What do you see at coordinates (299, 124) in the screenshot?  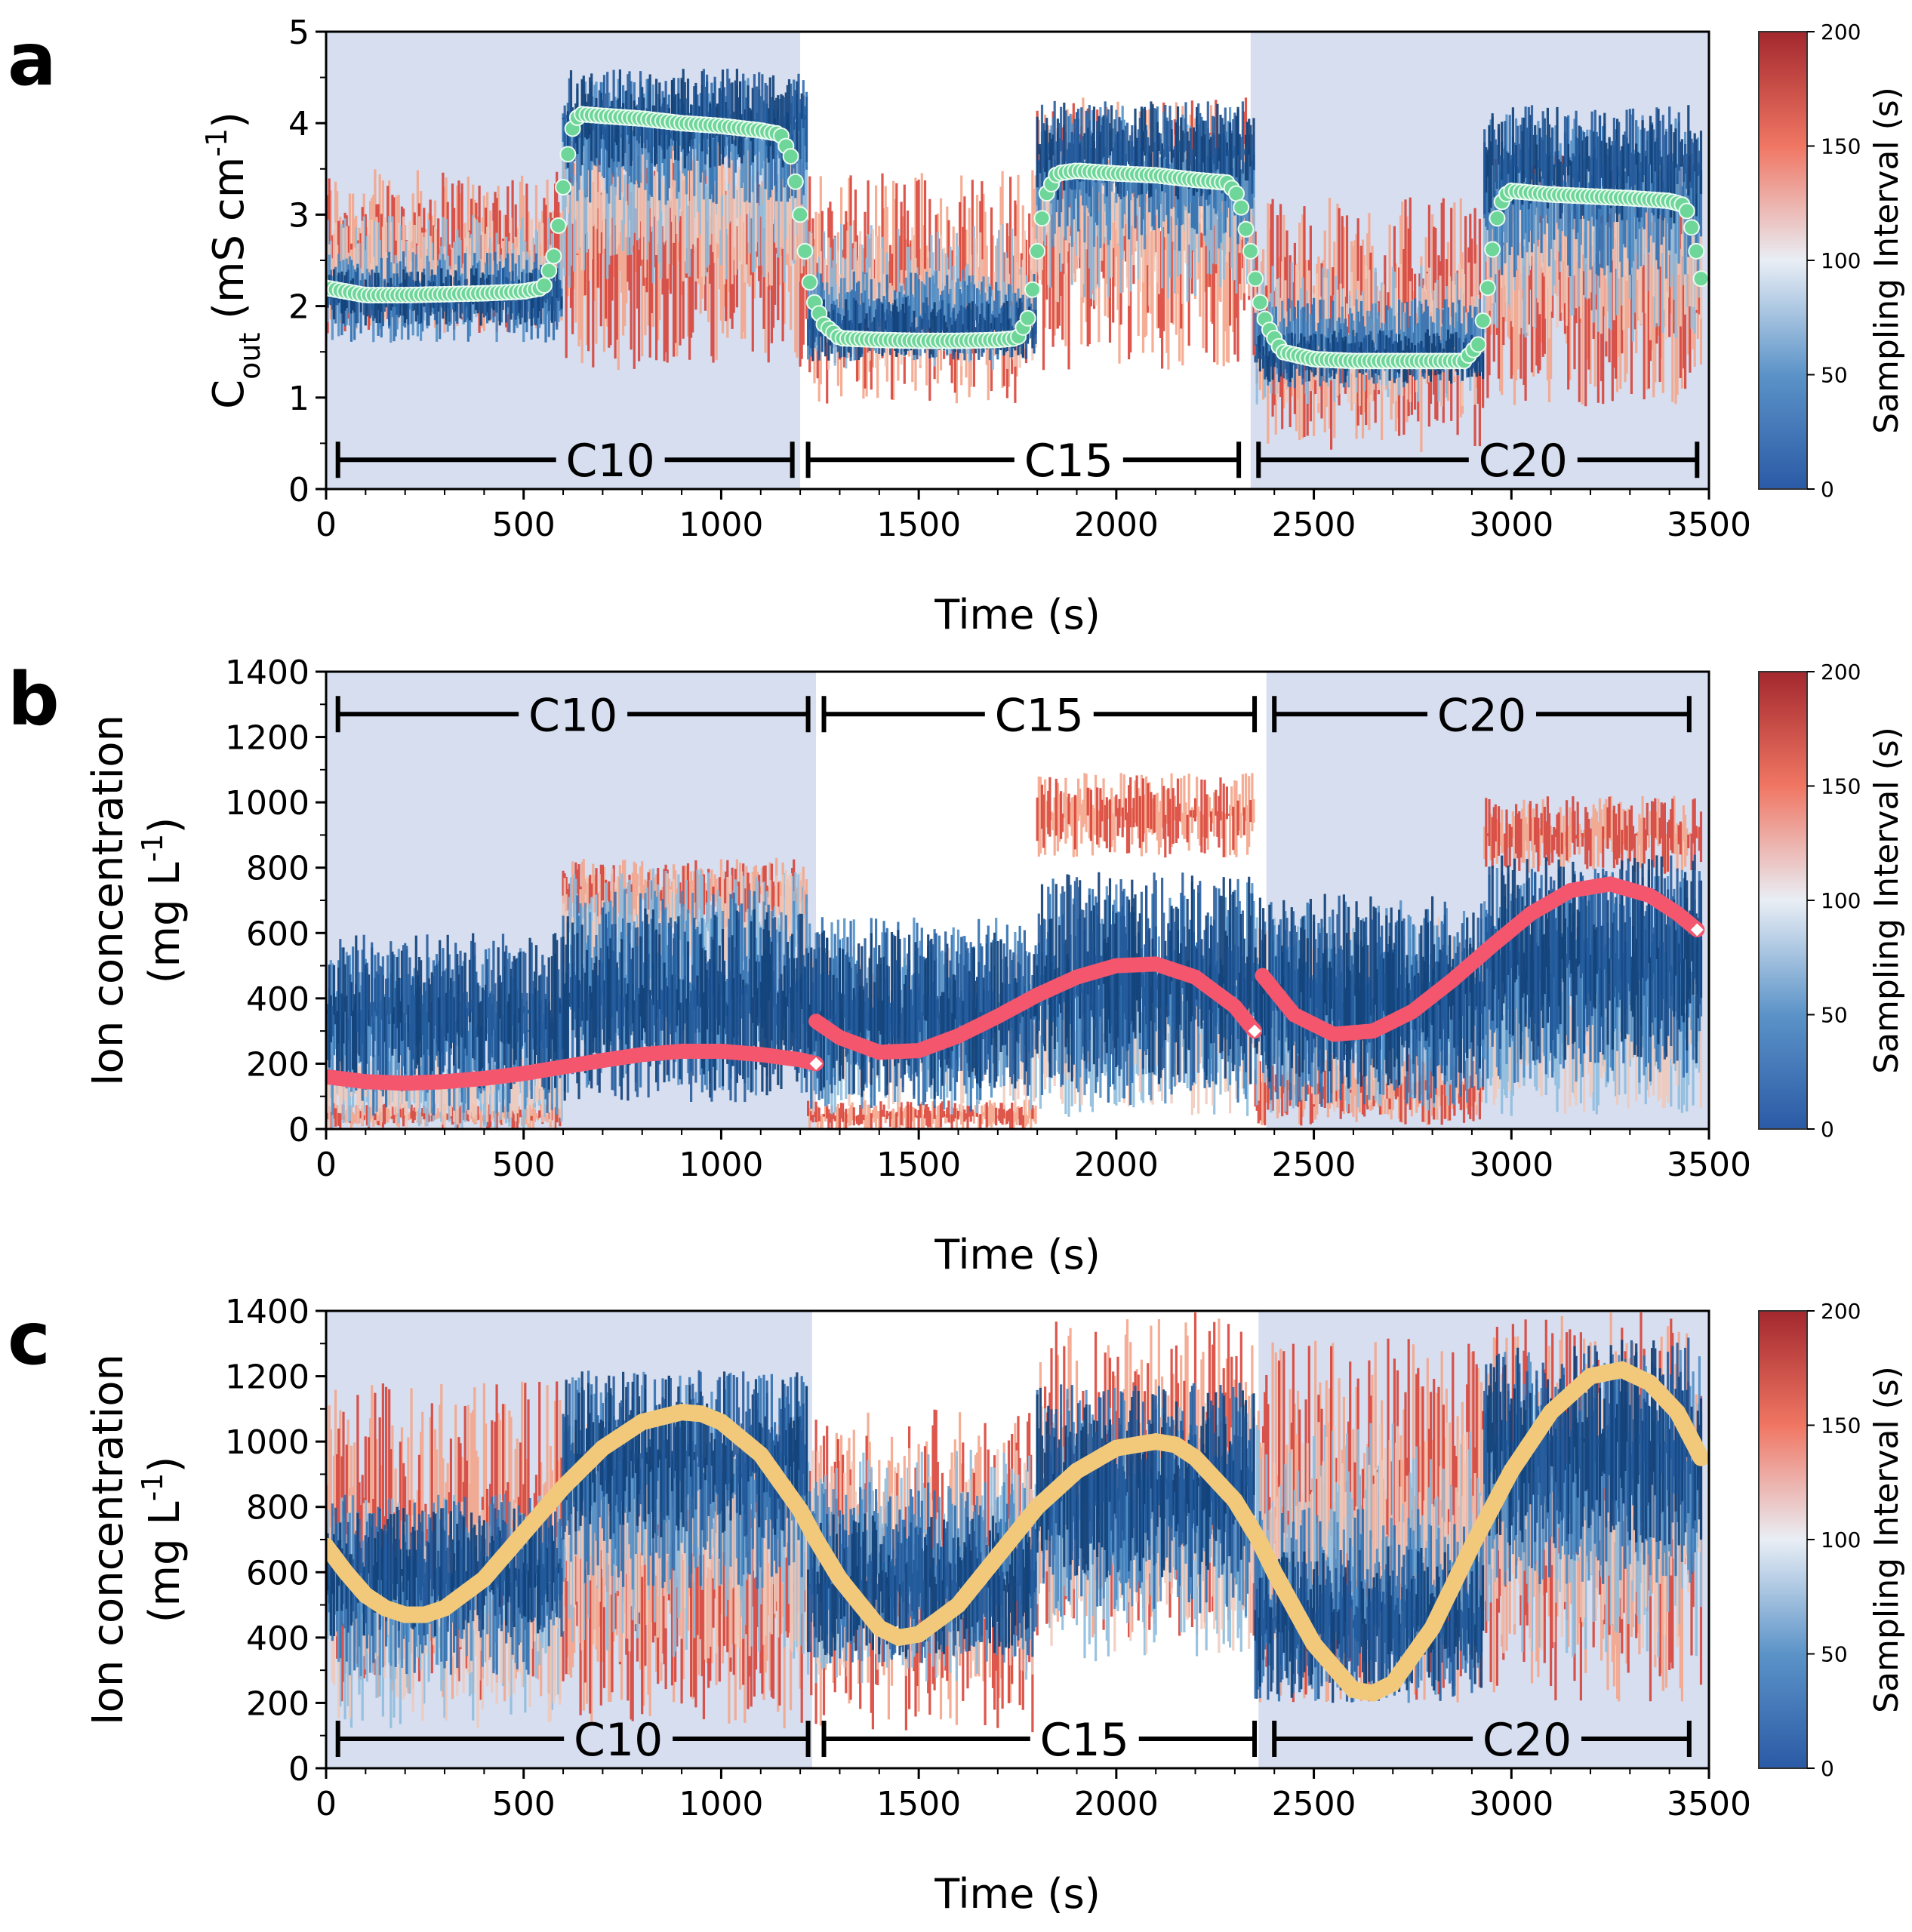 I see `y-tick-label: 4` at bounding box center [299, 124].